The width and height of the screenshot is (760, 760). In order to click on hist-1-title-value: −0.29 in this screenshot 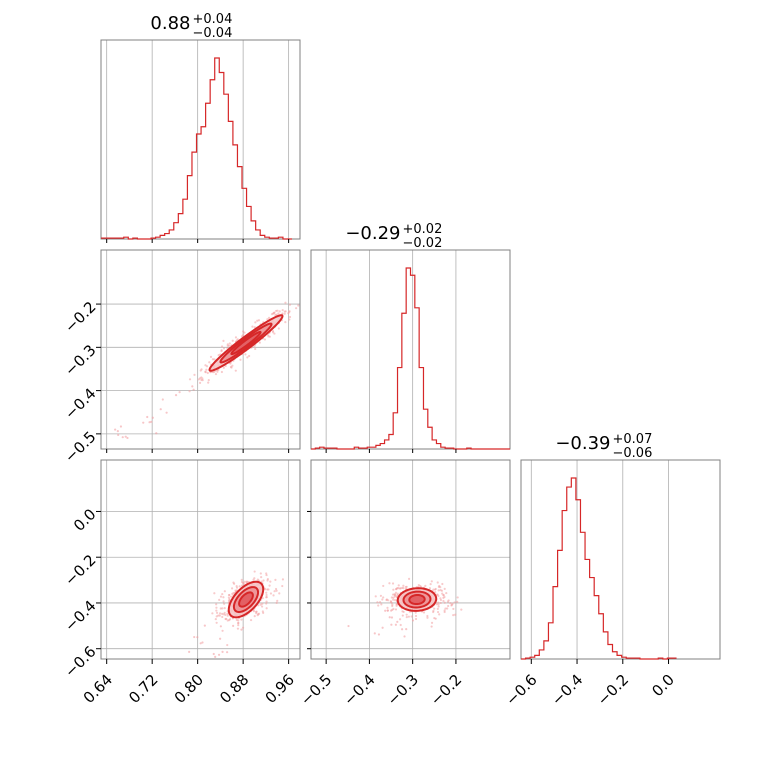, I will do `click(372, 233)`.